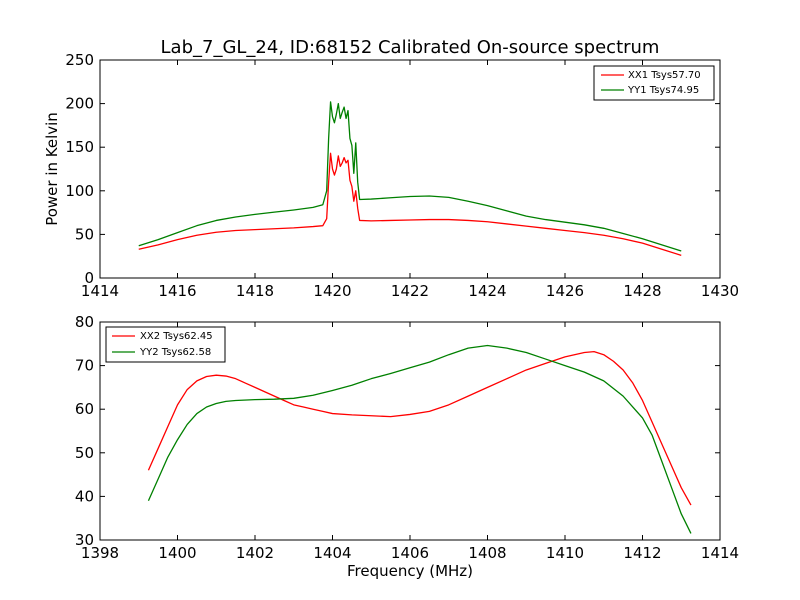 The width and height of the screenshot is (800, 600). Describe the element at coordinates (410, 291) in the screenshot. I see `x-tick-label: 1422` at that location.